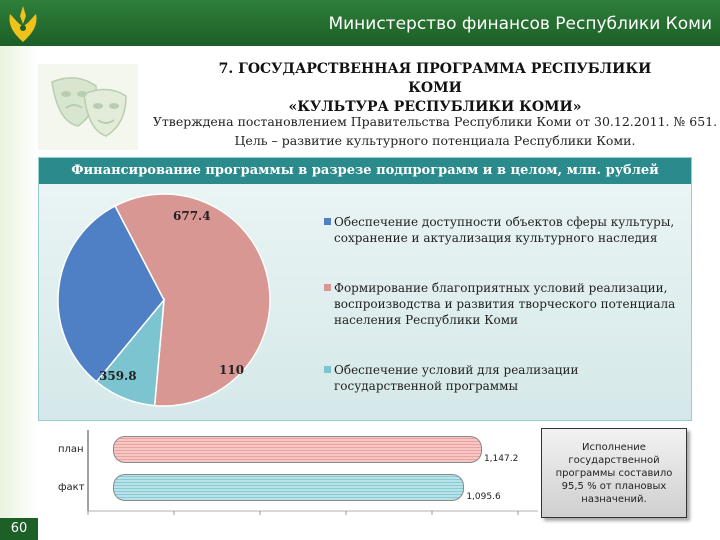 The height and width of the screenshot is (540, 720). Describe the element at coordinates (231, 370) in the screenshot. I see `pie-data-label: 110` at that location.